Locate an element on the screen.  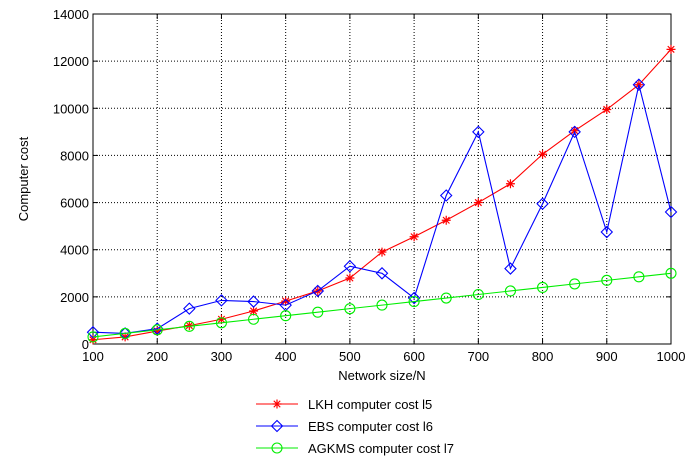
y-tick-label: 10000 is located at coordinates (71, 108).